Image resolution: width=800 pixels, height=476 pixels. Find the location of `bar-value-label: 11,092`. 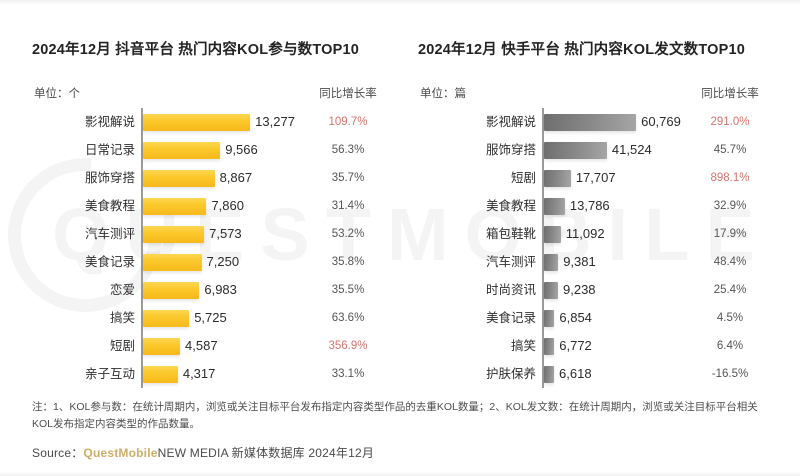

bar-value-label: 11,092 is located at coordinates (585, 233).